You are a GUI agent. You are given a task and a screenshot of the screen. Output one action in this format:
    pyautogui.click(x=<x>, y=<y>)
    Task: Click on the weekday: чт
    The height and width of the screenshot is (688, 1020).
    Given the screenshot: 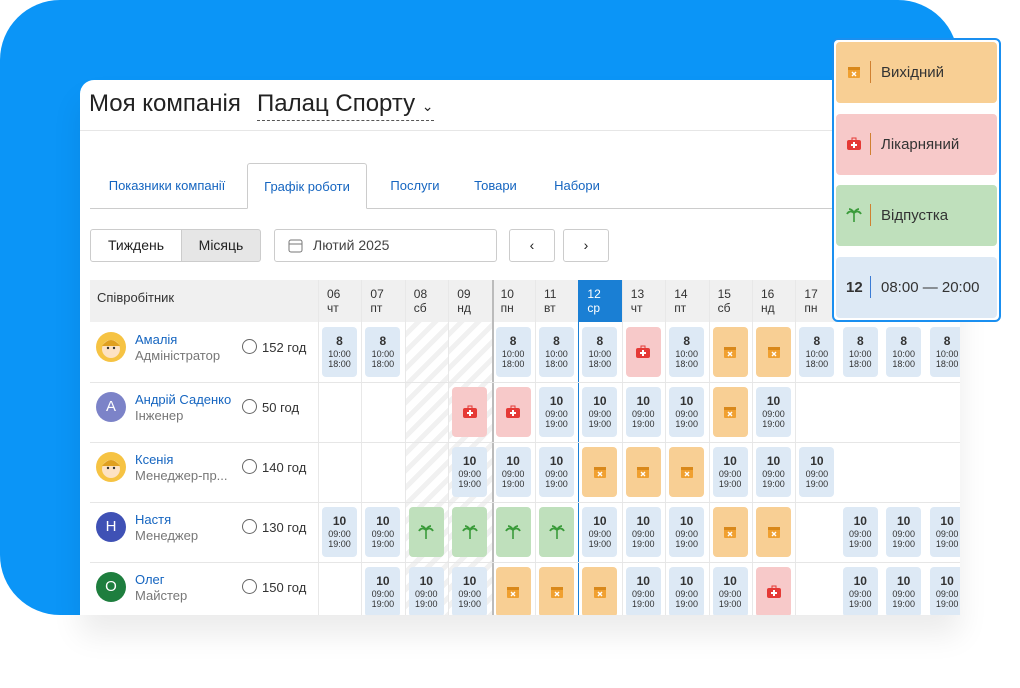 What is the action you would take?
    pyautogui.click(x=333, y=308)
    